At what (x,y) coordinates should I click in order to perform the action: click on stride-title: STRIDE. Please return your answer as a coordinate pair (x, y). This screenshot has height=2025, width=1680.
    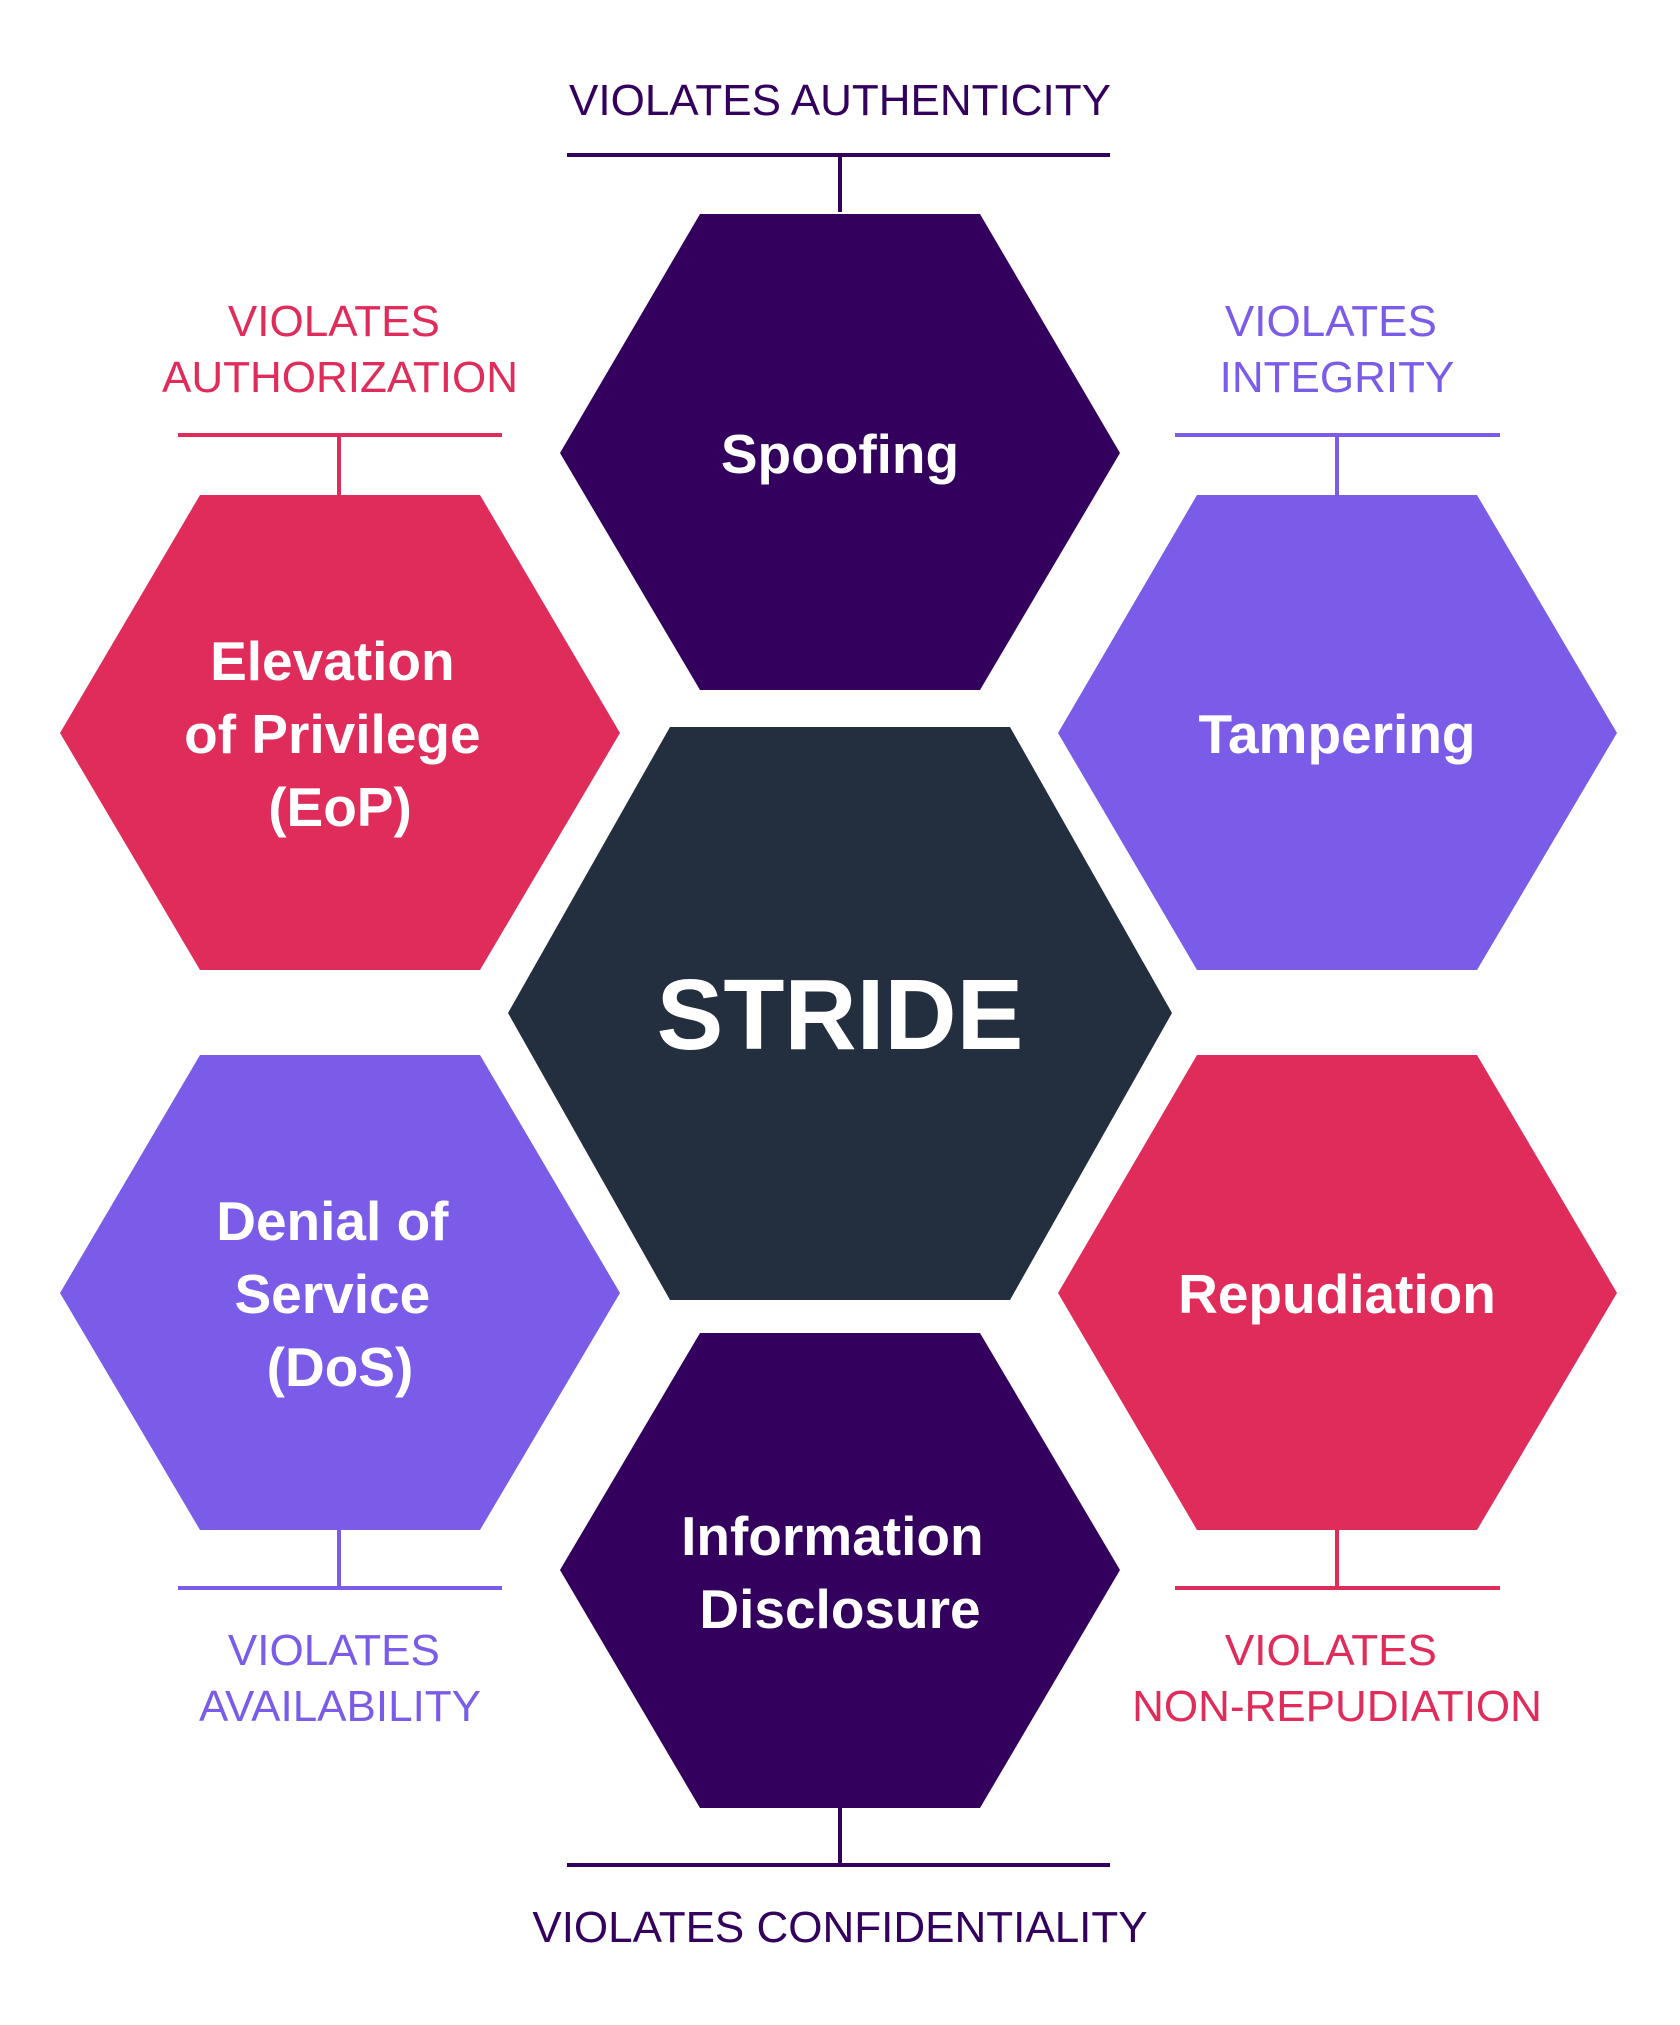
    Looking at the image, I should click on (840, 1015).